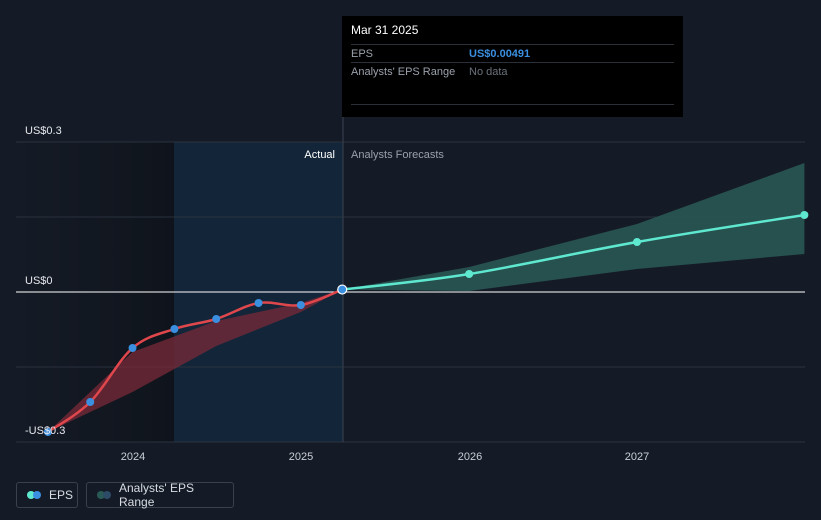 The width and height of the screenshot is (821, 520). What do you see at coordinates (573, 252) in the screenshot?
I see `forecast-line` at bounding box center [573, 252].